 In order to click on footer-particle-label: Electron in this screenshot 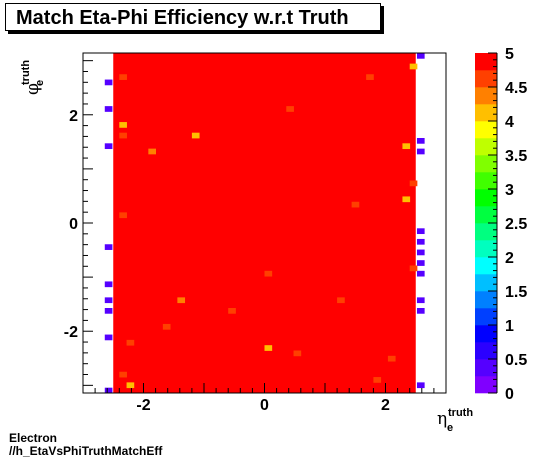, I will do `click(33, 438)`.